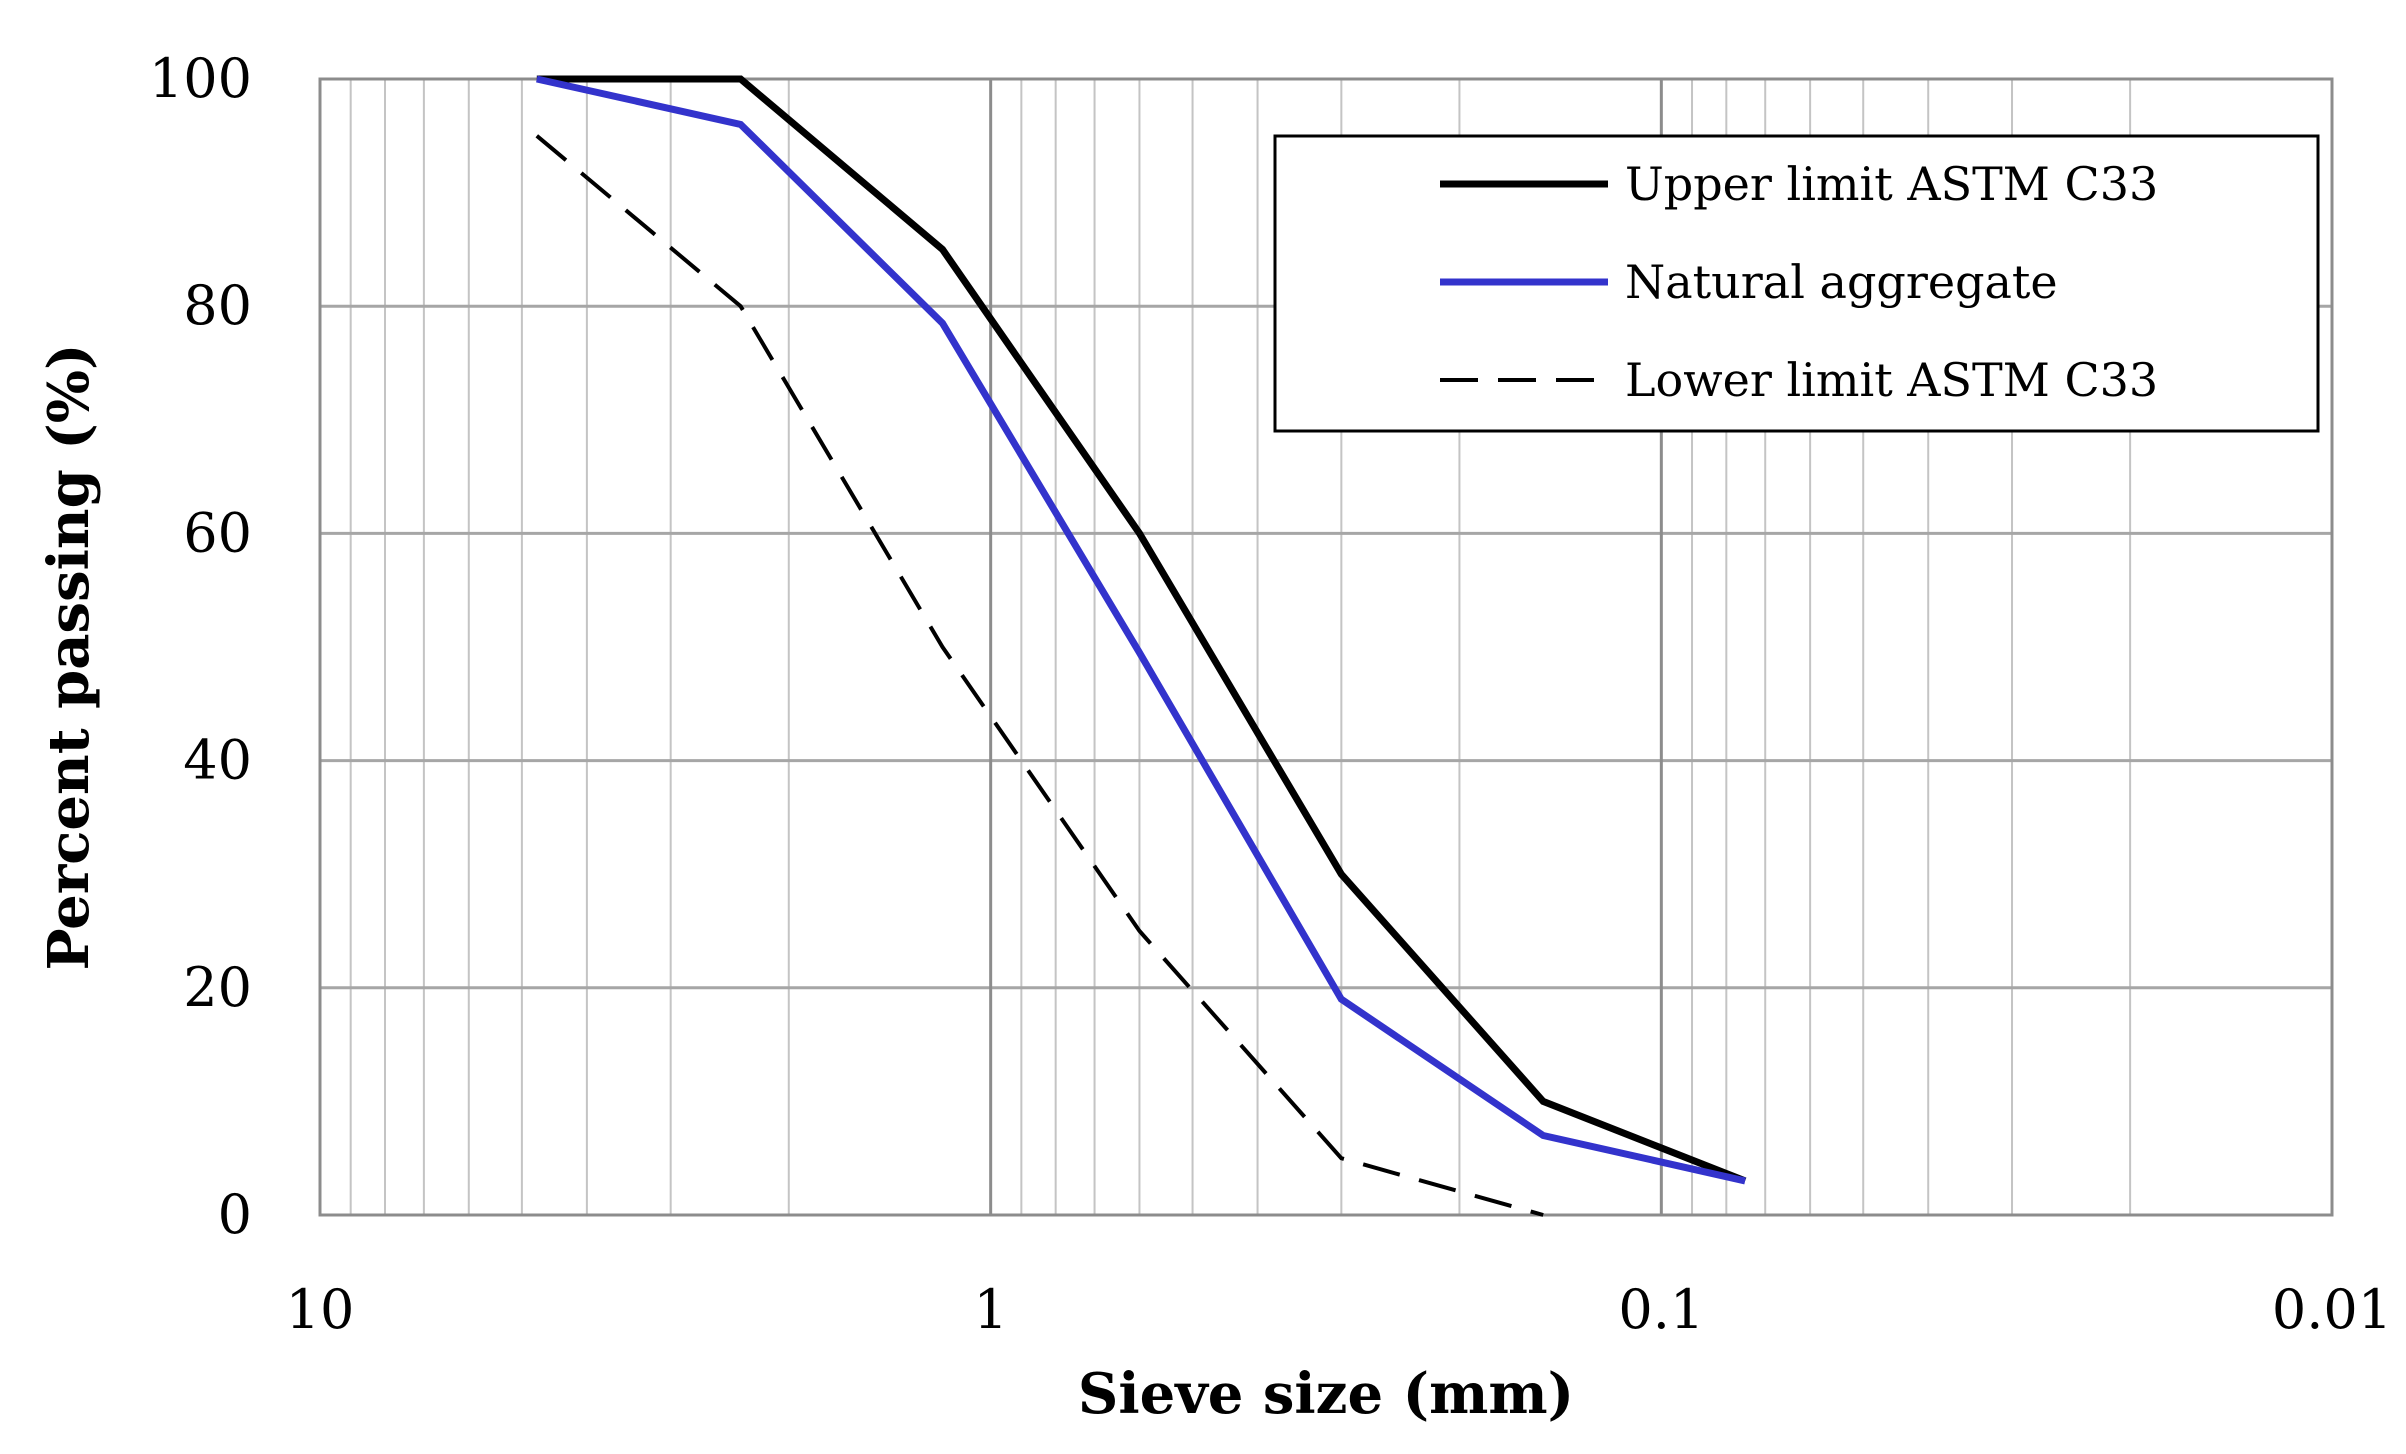  What do you see at coordinates (1891, 380) in the screenshot?
I see `legend-label: Lower limit ASTM C33` at bounding box center [1891, 380].